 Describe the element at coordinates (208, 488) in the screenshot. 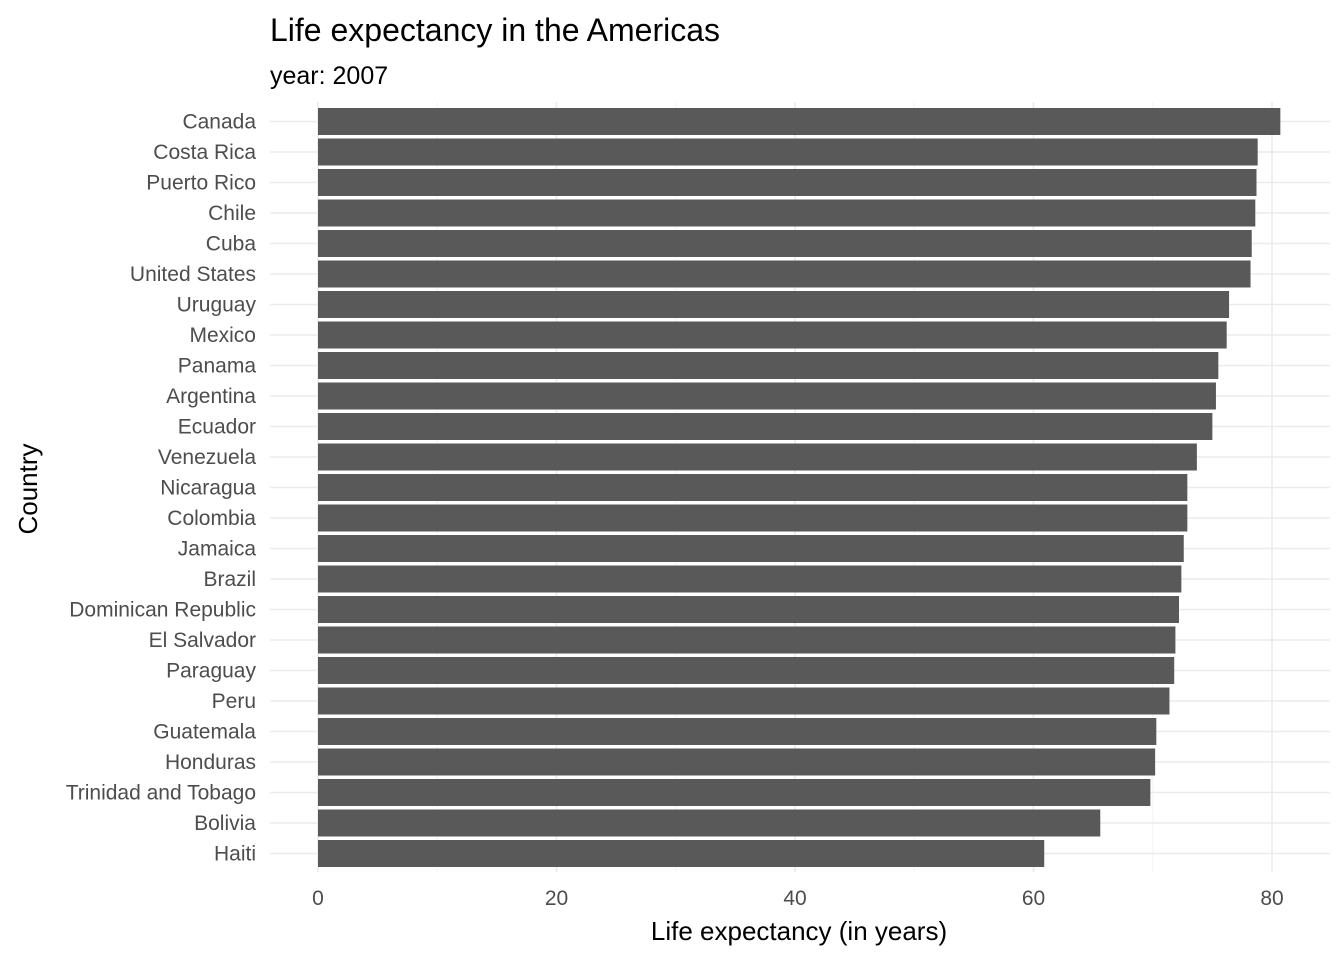

I see `y-tick-label: Nicaragua` at that location.